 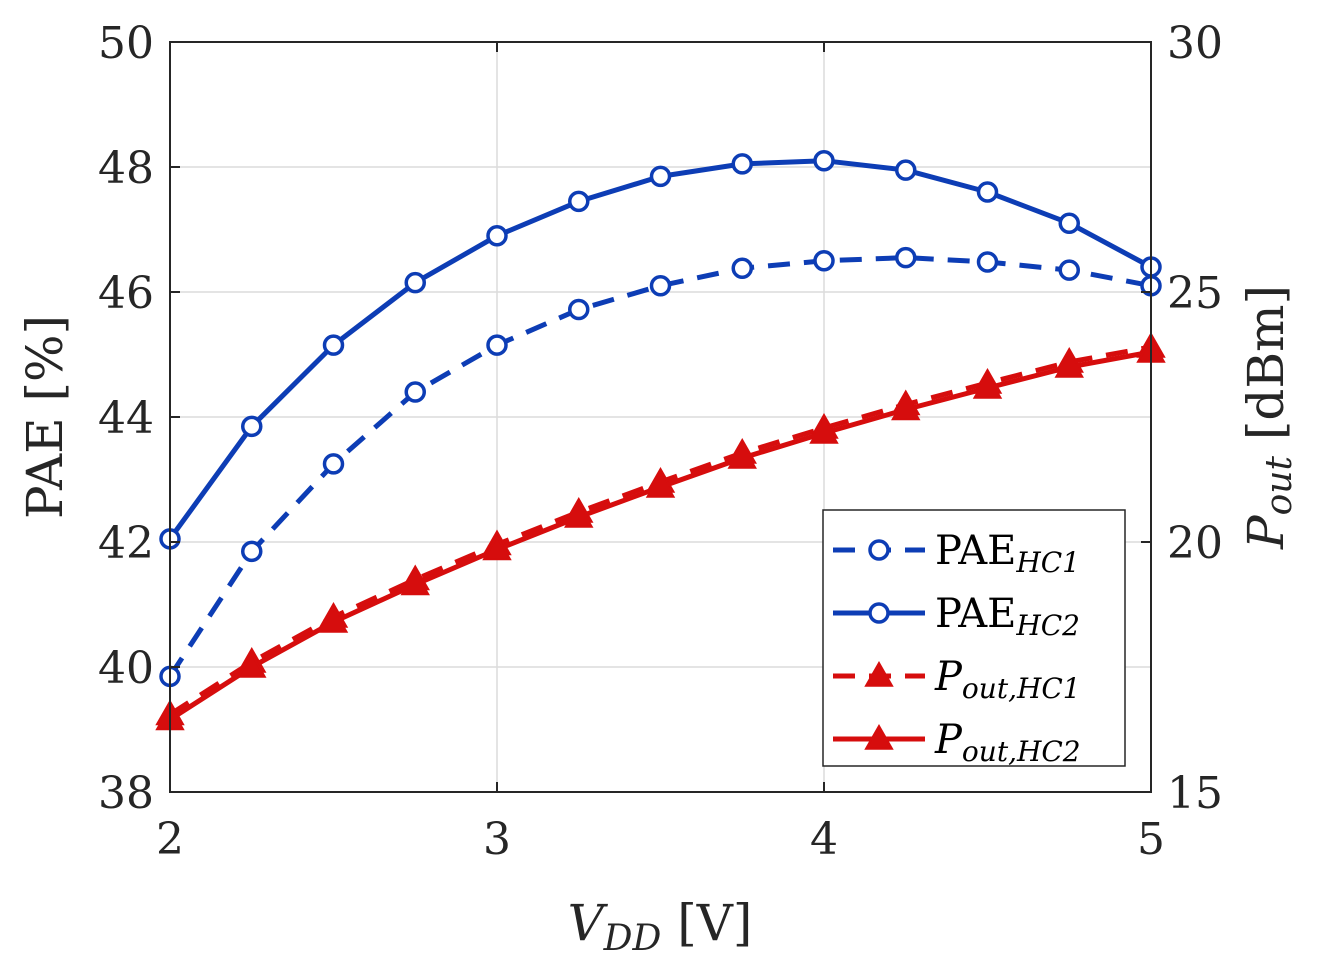 I want to click on y-left-tick-label: 48, so click(x=126, y=168).